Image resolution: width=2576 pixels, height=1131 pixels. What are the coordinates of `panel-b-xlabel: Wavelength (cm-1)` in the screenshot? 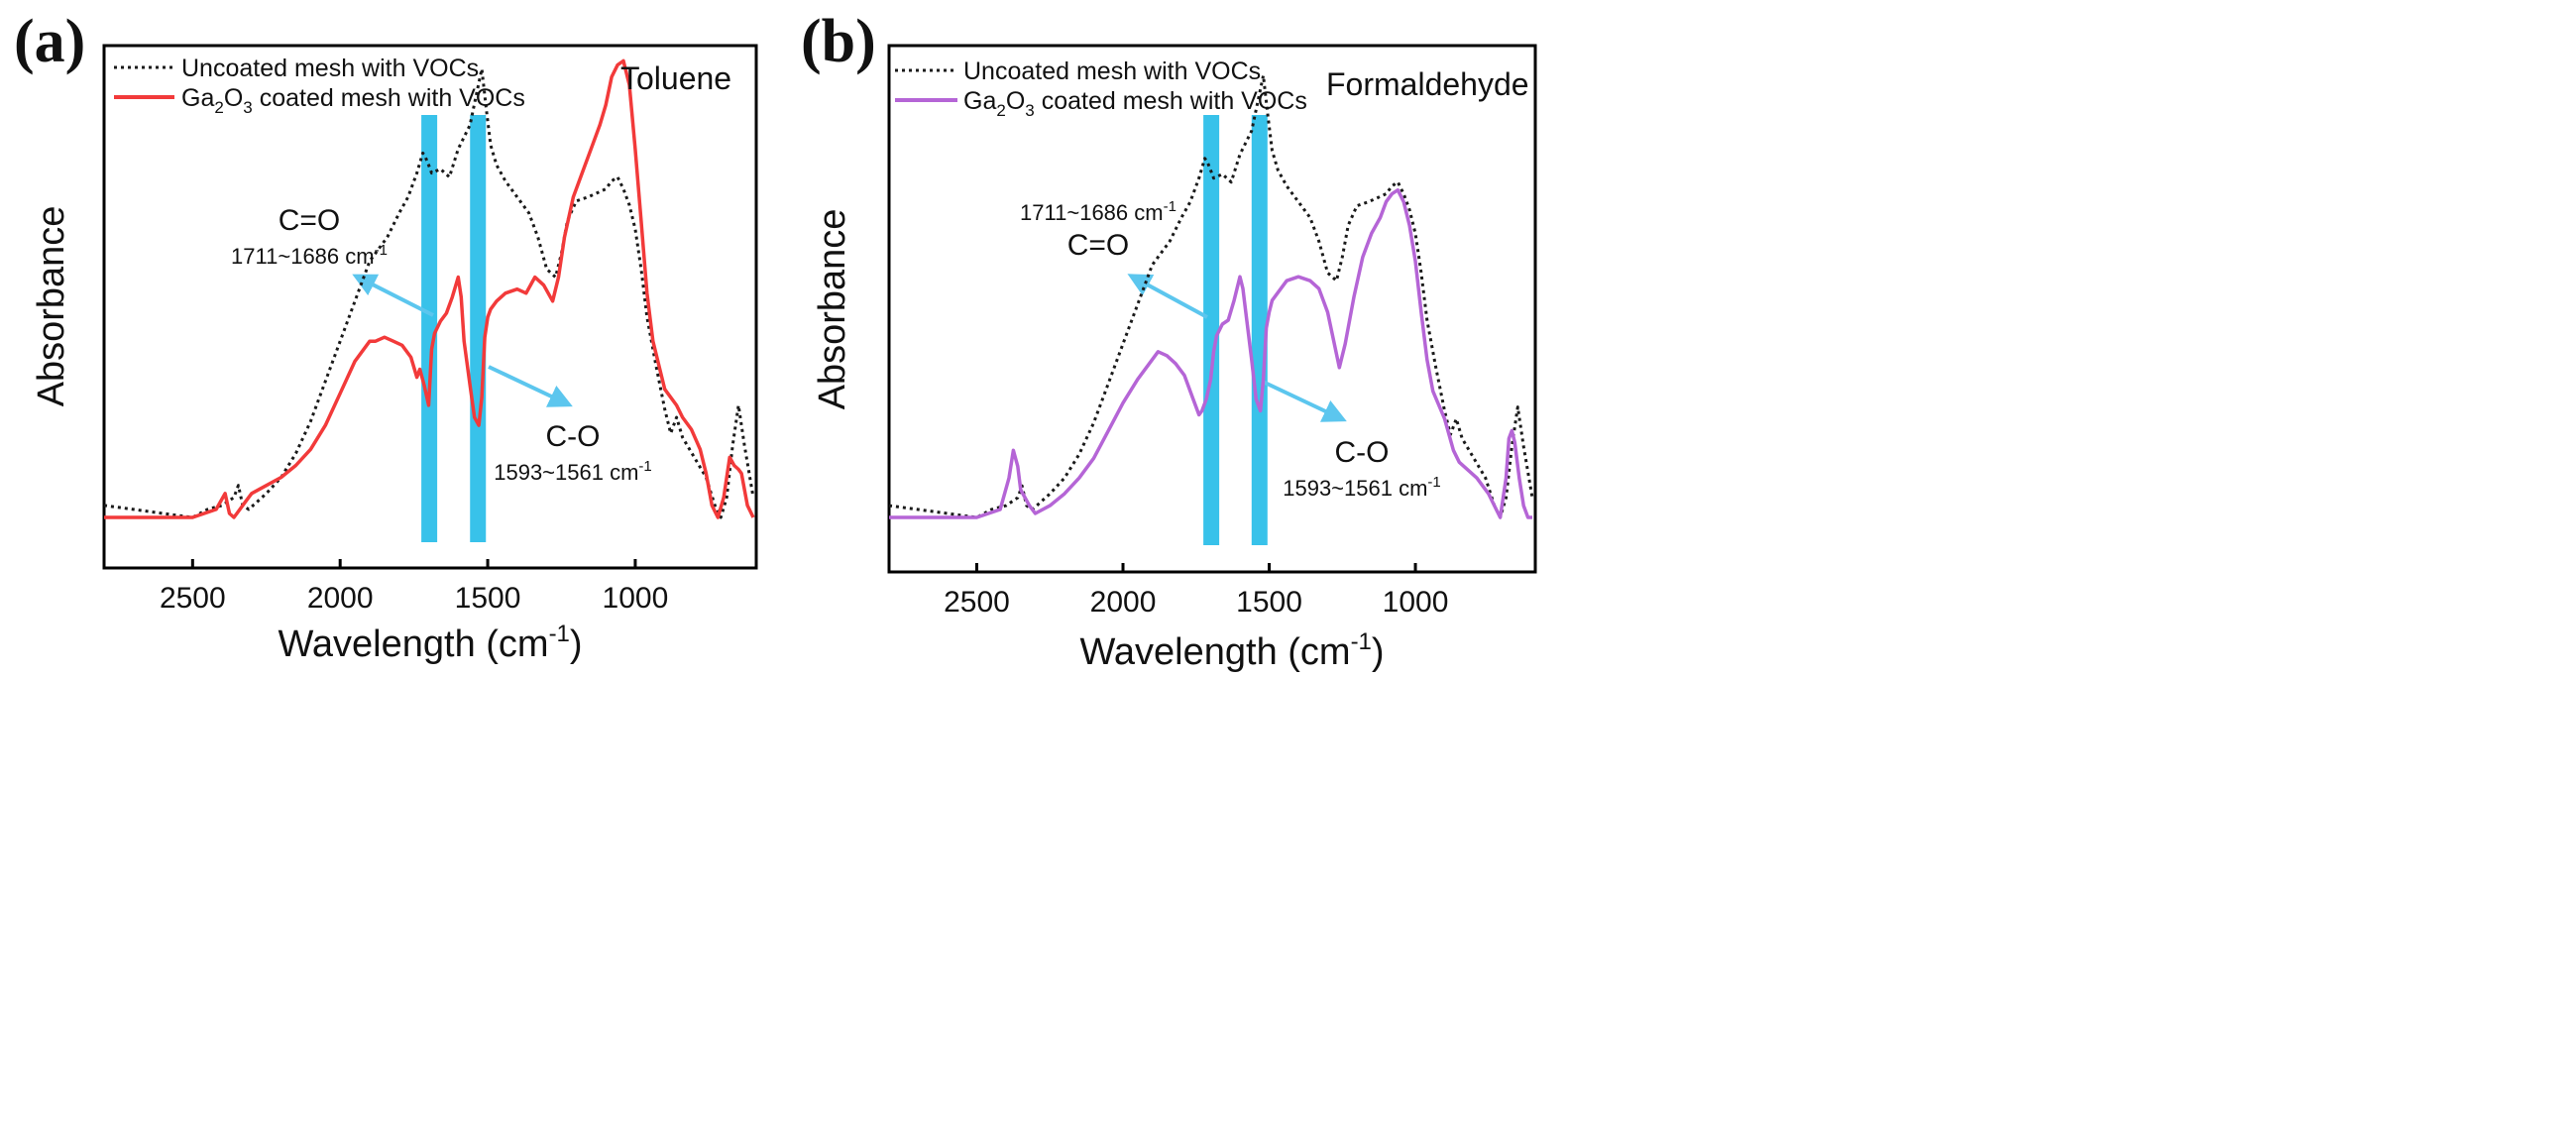 It's located at (1231, 650).